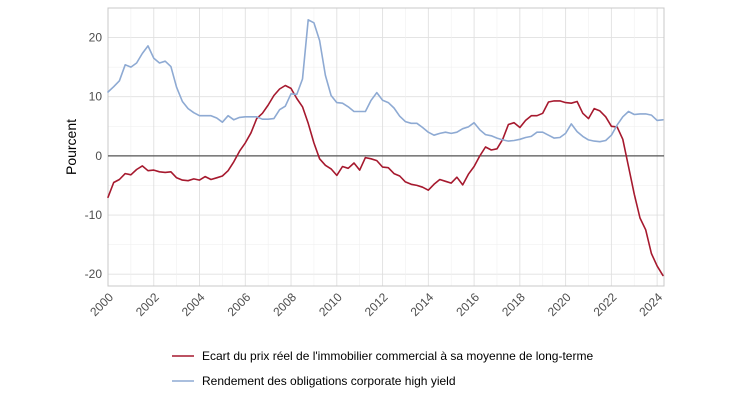 This screenshot has height=415, width=730. Describe the element at coordinates (559, 304) in the screenshot. I see `x-tick-label: 2020` at that location.